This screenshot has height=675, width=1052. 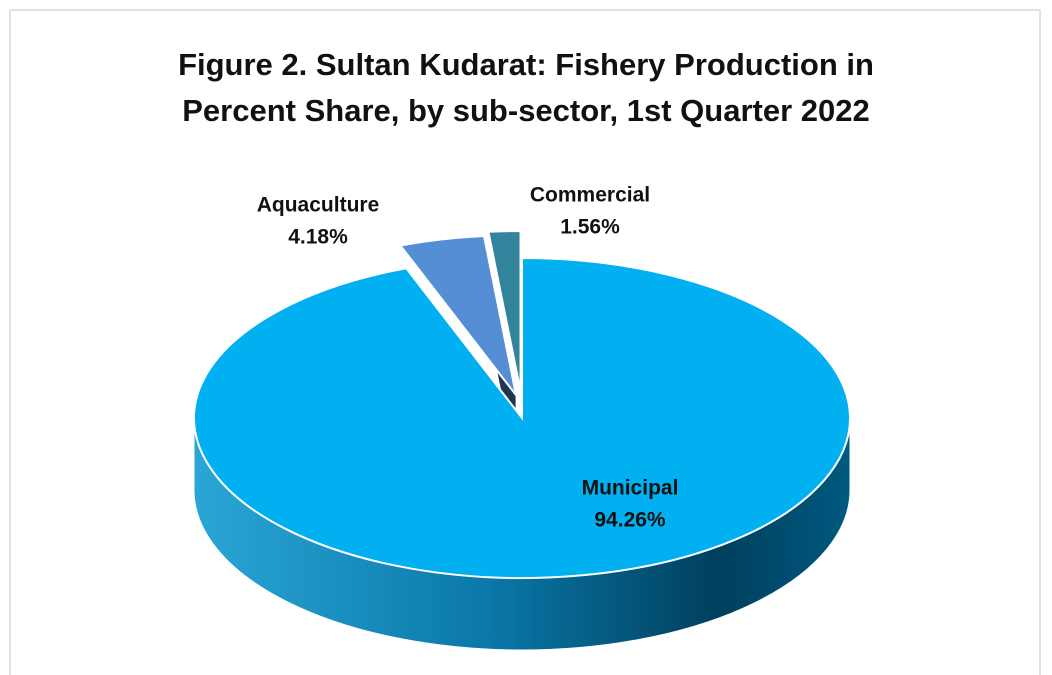 What do you see at coordinates (590, 227) in the screenshot?
I see `slice-label-value: 1.56%` at bounding box center [590, 227].